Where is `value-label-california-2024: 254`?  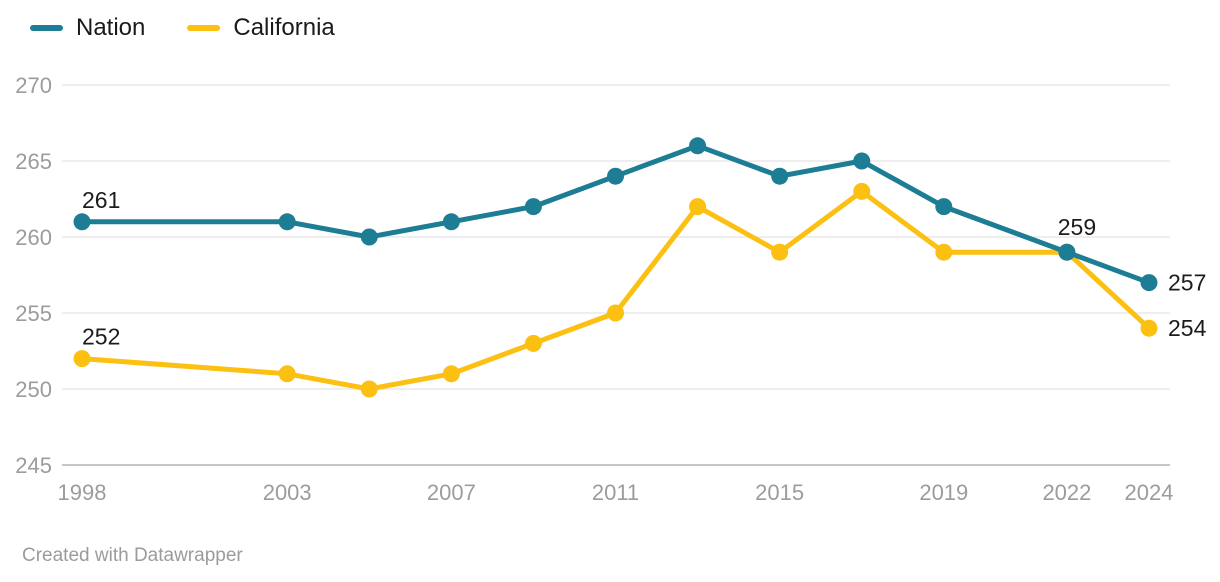 value-label-california-2024: 254 is located at coordinates (1187, 328).